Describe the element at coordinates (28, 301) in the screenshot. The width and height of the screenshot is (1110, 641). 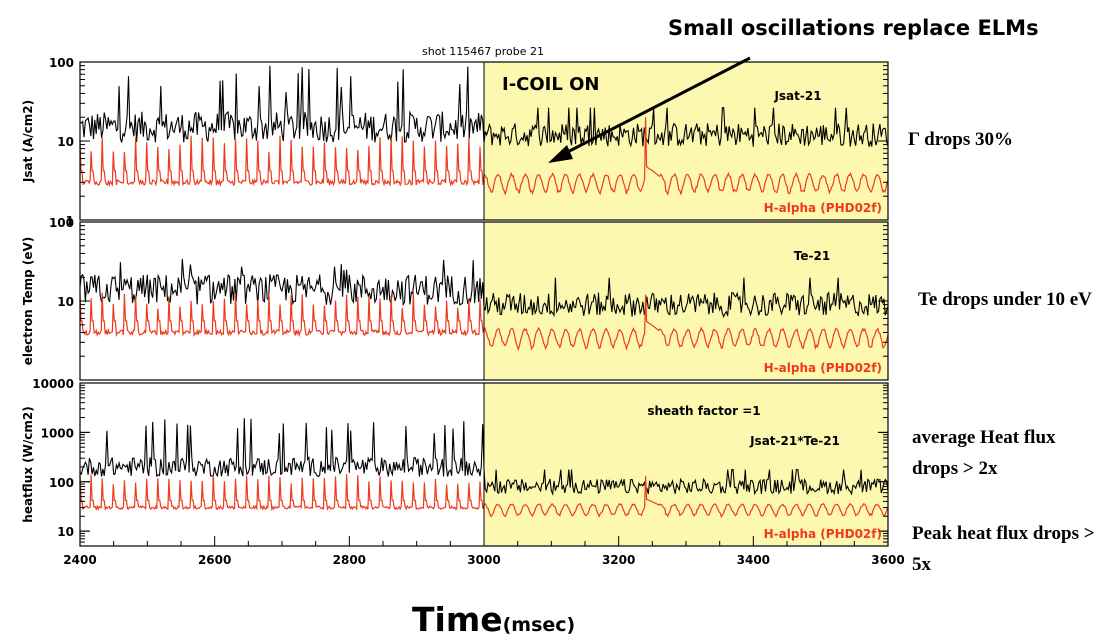
I see `y-axis-label: electron Temp (eV)` at that location.